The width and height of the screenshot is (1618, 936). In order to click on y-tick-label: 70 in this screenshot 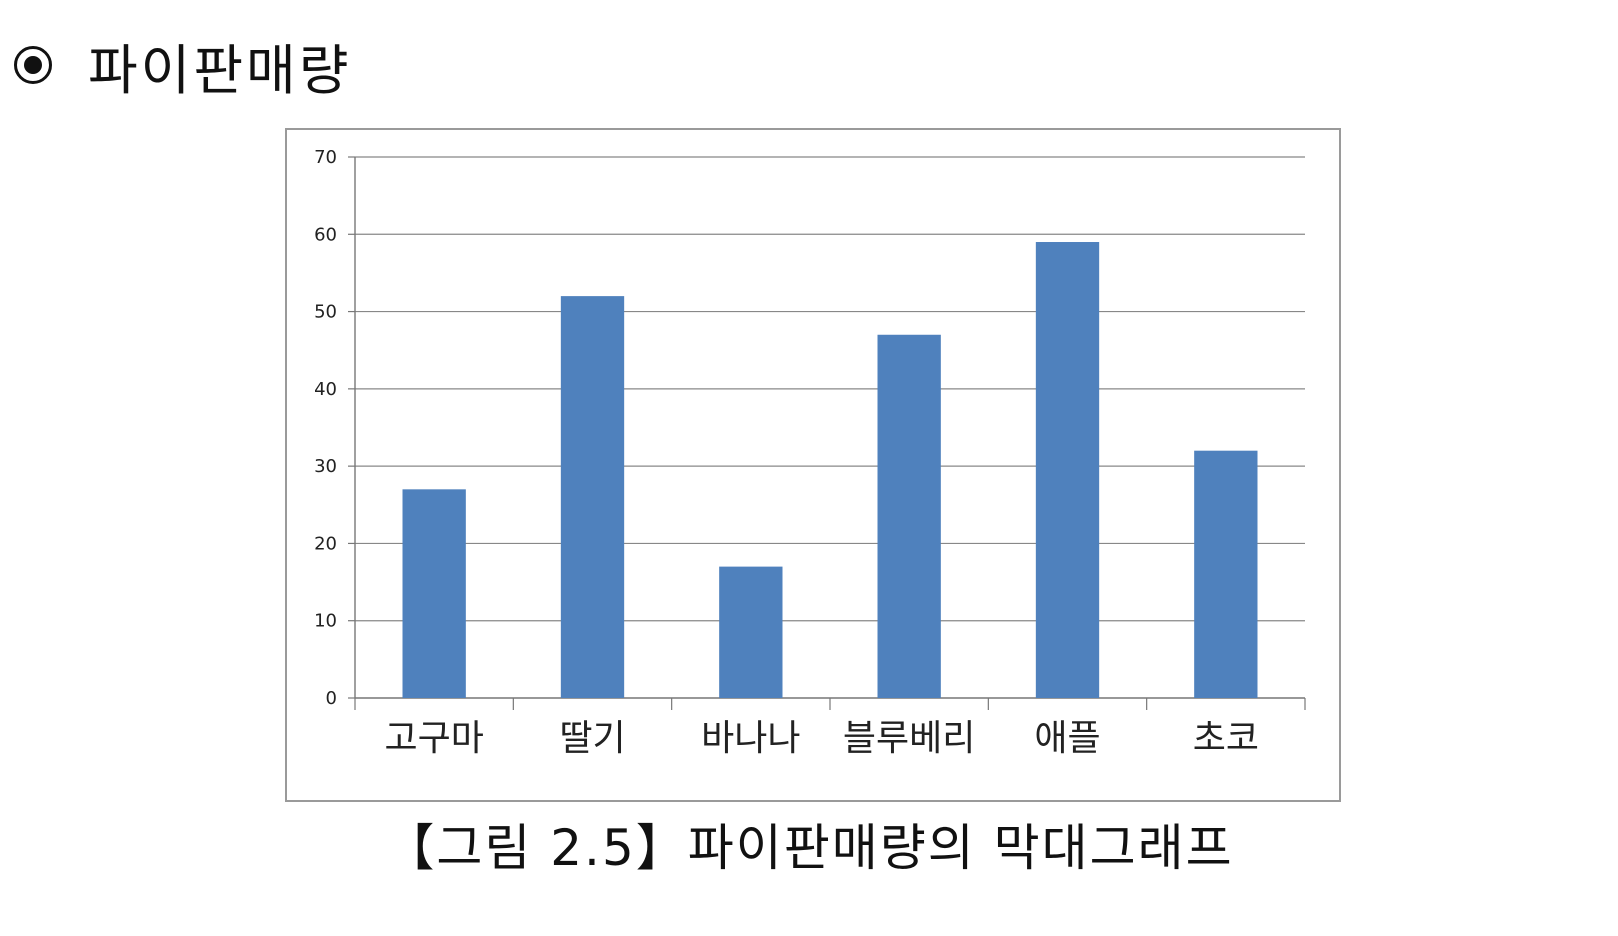, I will do `click(325, 157)`.